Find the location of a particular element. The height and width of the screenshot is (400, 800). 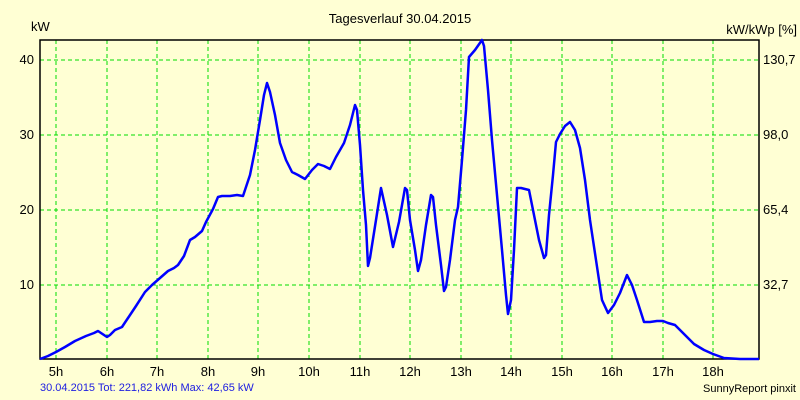

x-tick: 11h is located at coordinates (360, 371).